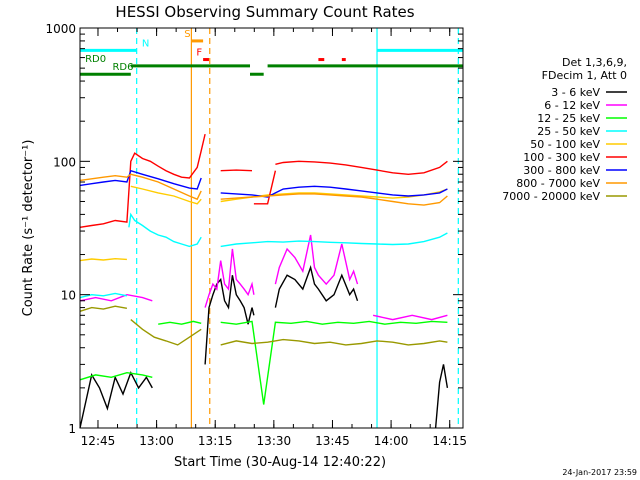  Describe the element at coordinates (28, 228) in the screenshot. I see `y-axis-label: Count Rate (s⁻¹ detector⁻¹)` at that location.